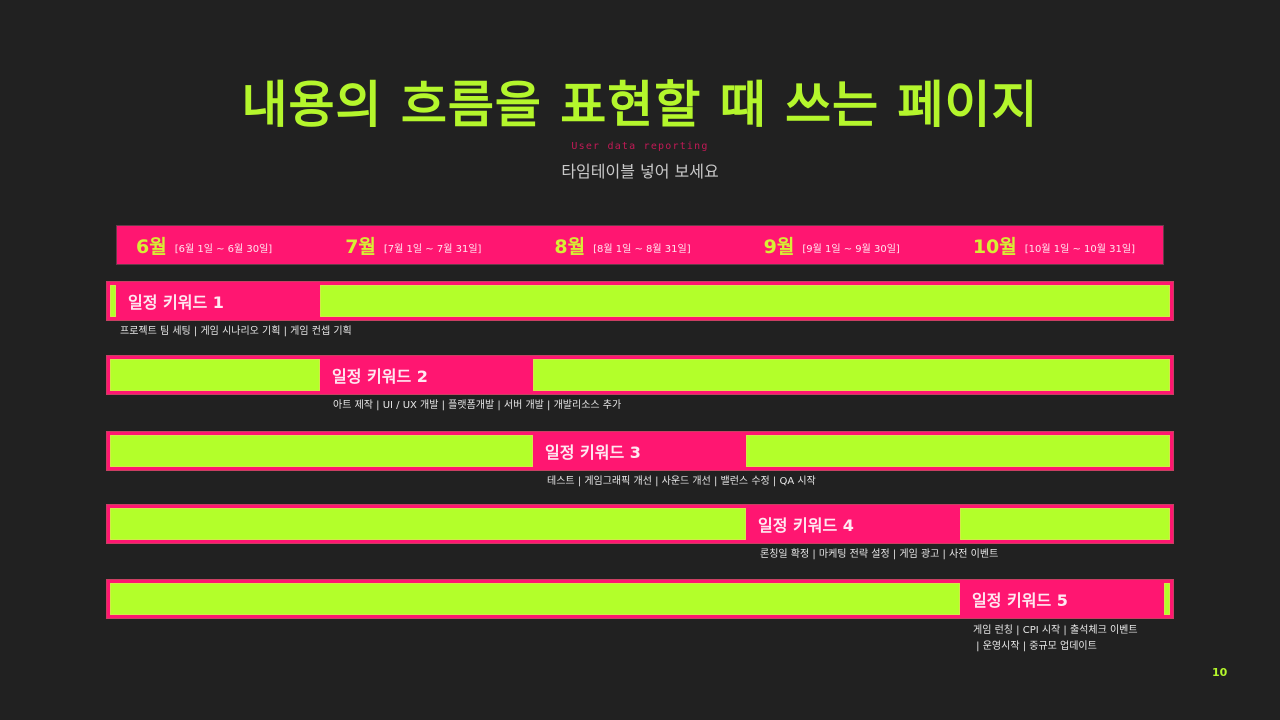 The height and width of the screenshot is (720, 1280). What do you see at coordinates (1020, 600) in the screenshot?
I see `row-label: 일정 키워드 5` at bounding box center [1020, 600].